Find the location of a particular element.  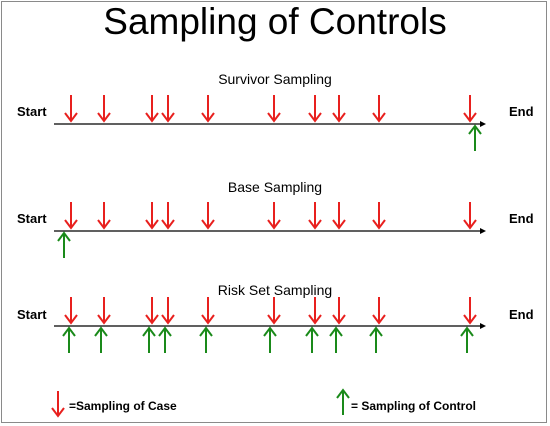

start-label-base: Start is located at coordinates (32, 218).